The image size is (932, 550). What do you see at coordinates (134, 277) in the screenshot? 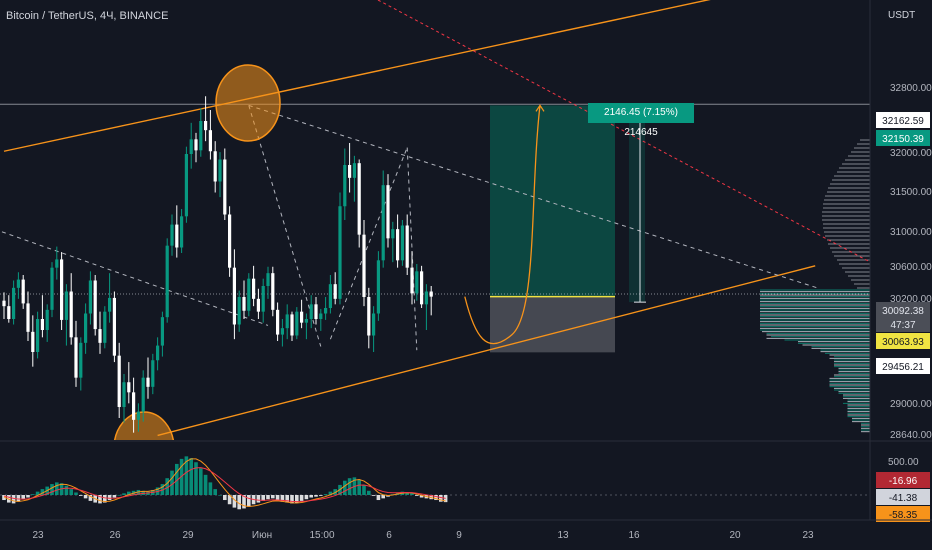
I see `descending-support-line` at bounding box center [134, 277].